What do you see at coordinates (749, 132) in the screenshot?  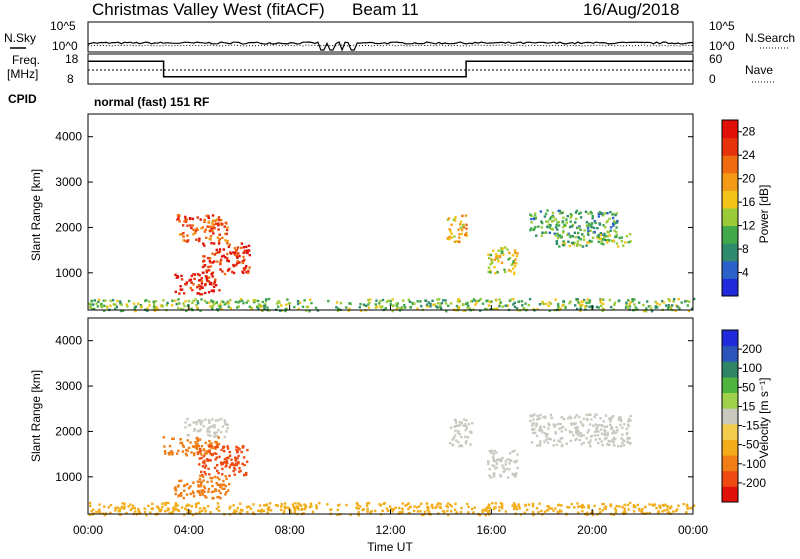 I see `colorbar-tick-label: 28` at bounding box center [749, 132].